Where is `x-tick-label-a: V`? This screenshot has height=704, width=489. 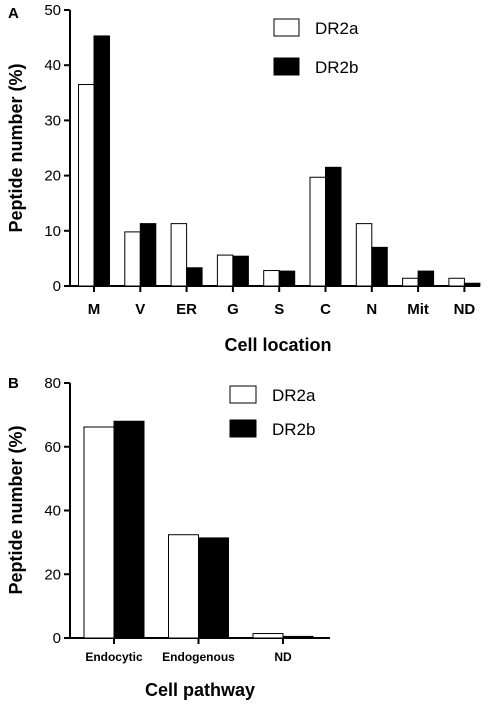 x-tick-label-a: V is located at coordinates (140, 309).